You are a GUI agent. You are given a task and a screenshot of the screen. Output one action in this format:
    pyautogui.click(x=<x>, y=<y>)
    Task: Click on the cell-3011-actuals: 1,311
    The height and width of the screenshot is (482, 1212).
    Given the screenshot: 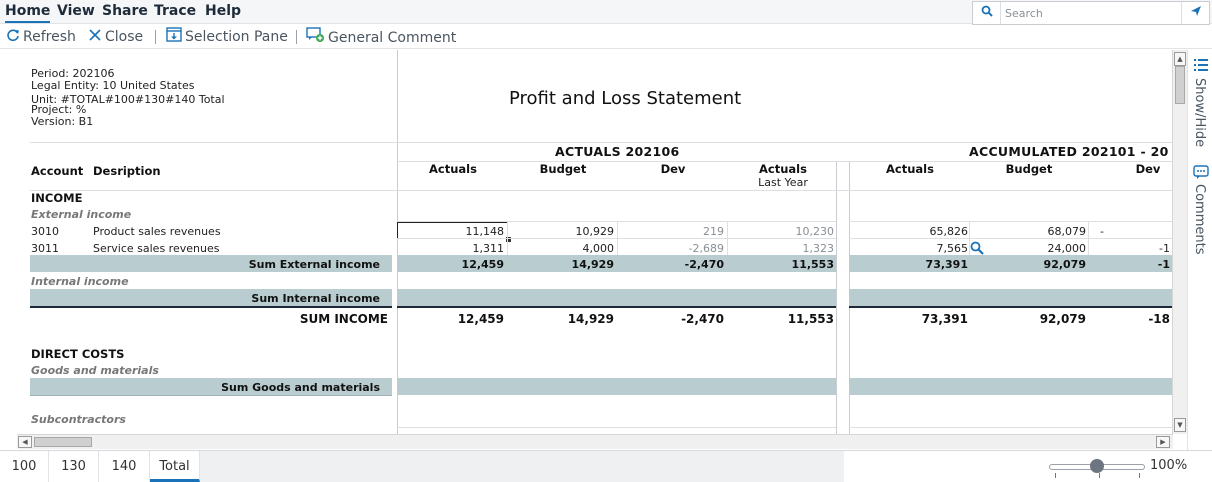 What is the action you would take?
    pyautogui.click(x=488, y=248)
    